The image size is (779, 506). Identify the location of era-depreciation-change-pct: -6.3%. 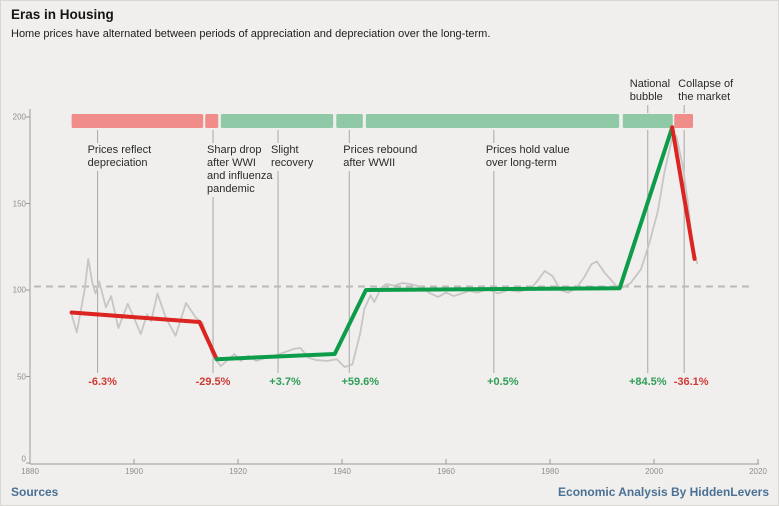
(102, 382).